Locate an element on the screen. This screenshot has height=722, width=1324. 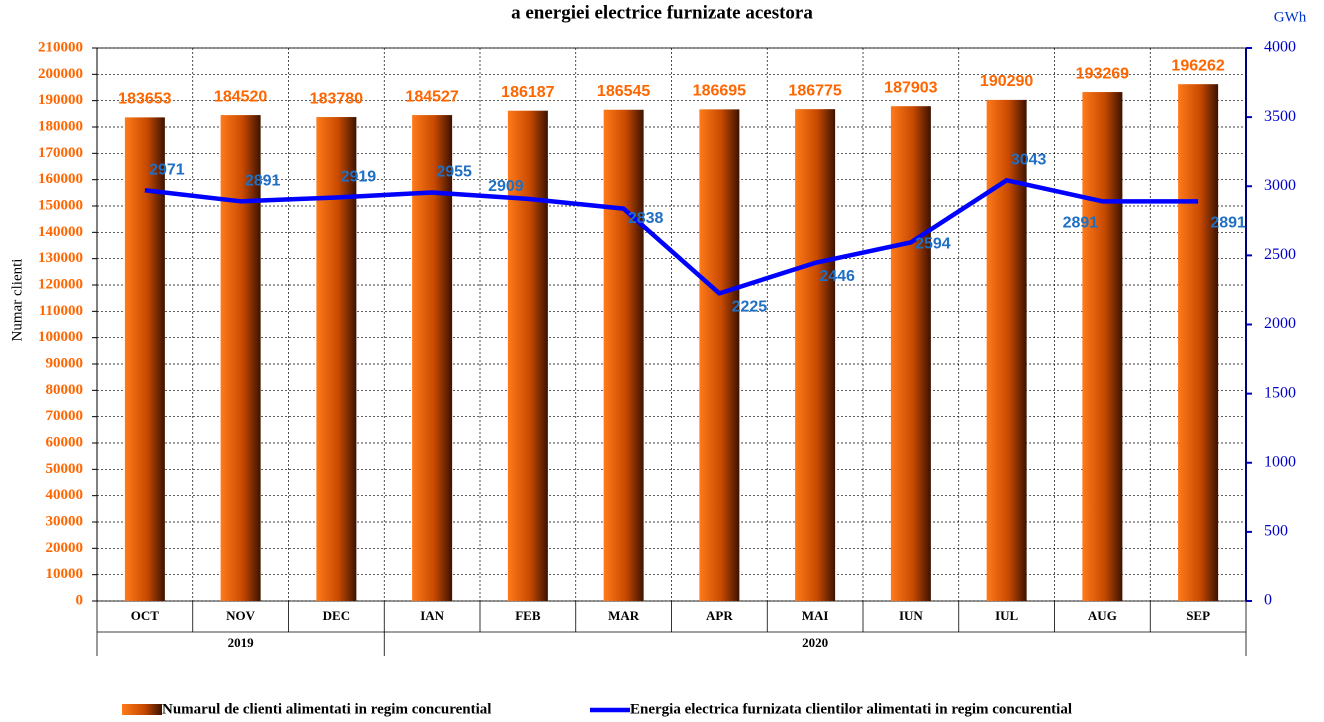
y-tick-label: 140000 is located at coordinates (60, 232).